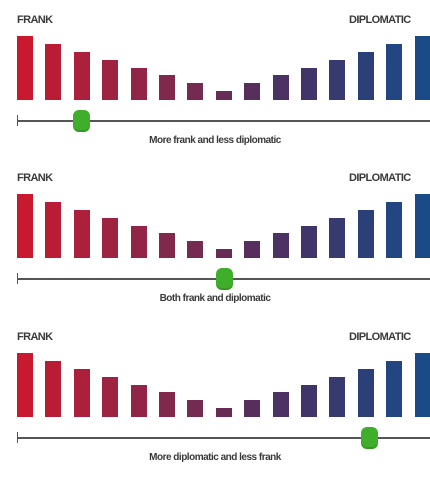 This screenshot has height=479, width=430. Describe the element at coordinates (215, 298) in the screenshot. I see `slider-caption: Both frank and diplomatic` at that location.